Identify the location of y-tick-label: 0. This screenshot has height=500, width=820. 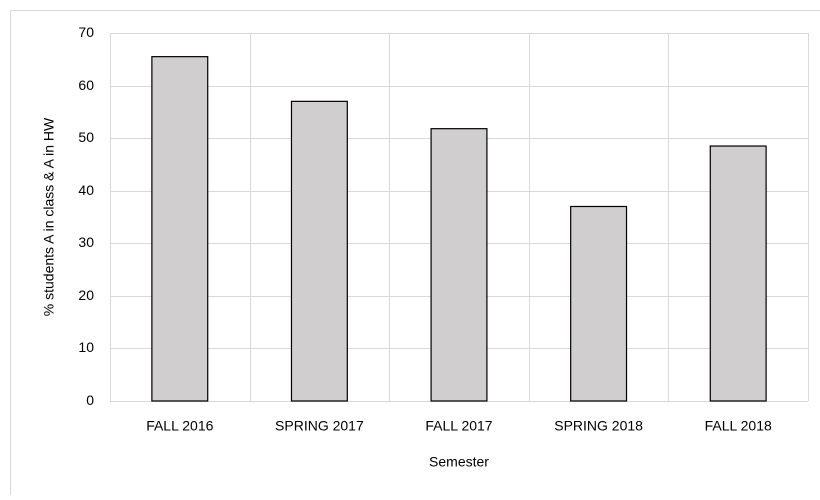
(90, 400).